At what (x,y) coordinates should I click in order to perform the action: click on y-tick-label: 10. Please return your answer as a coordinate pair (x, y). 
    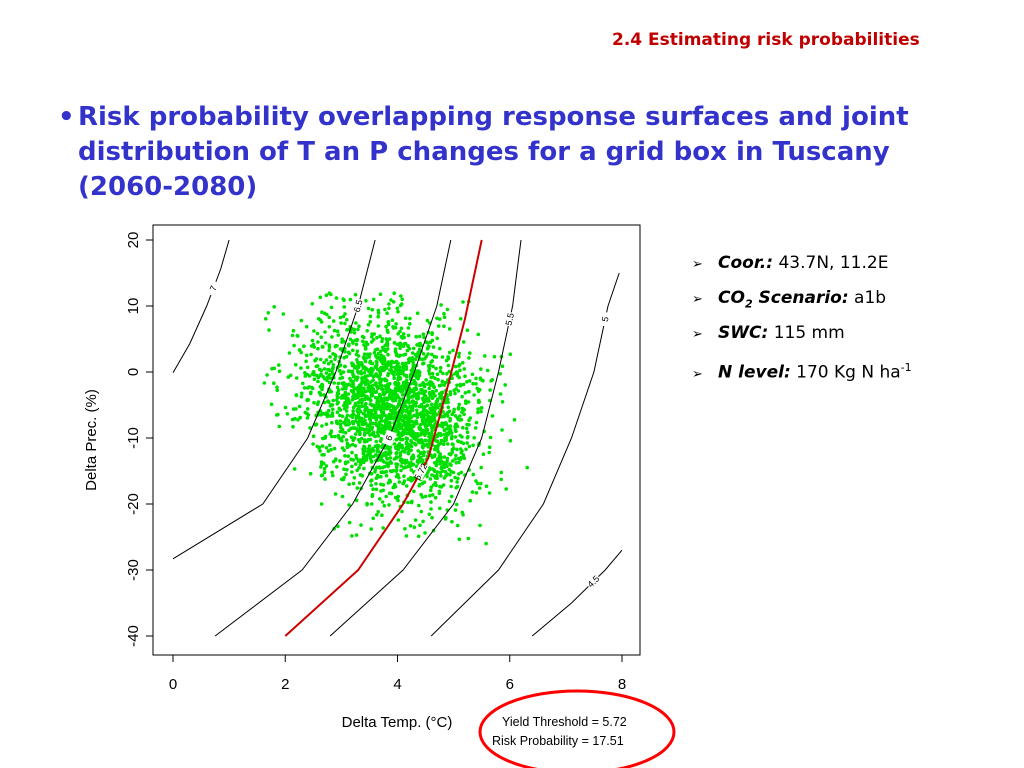
    Looking at the image, I should click on (133, 306).